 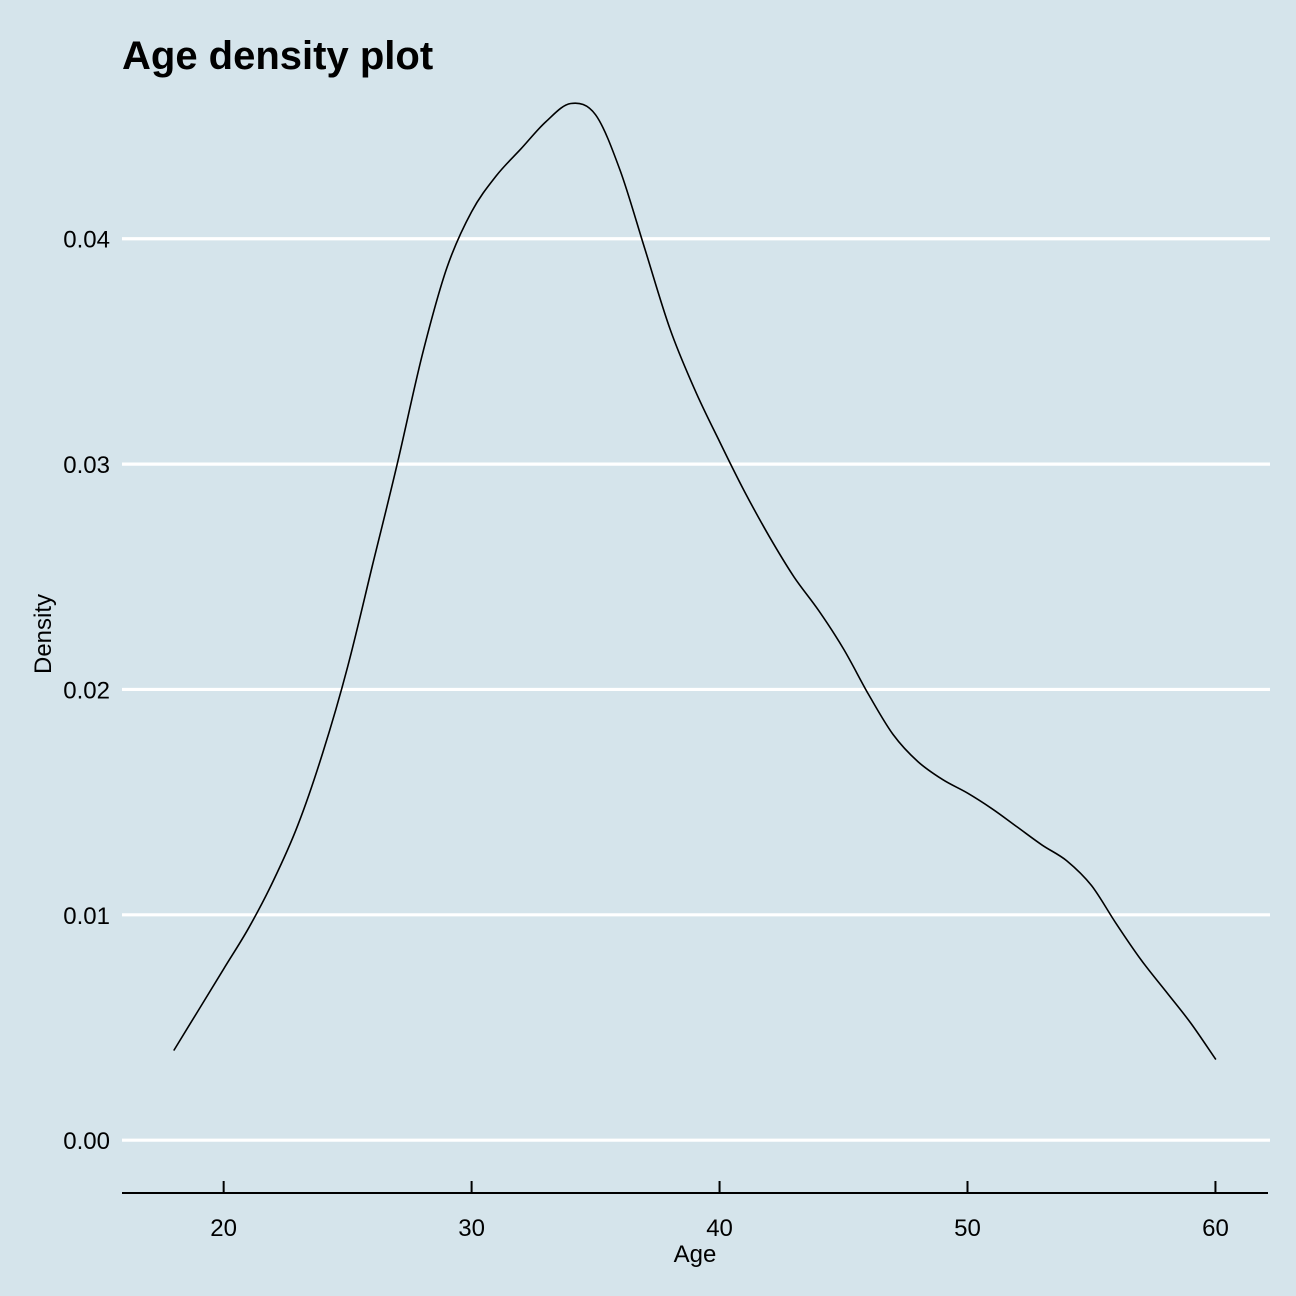 I want to click on y-axis-label: Density, so click(x=43, y=634).